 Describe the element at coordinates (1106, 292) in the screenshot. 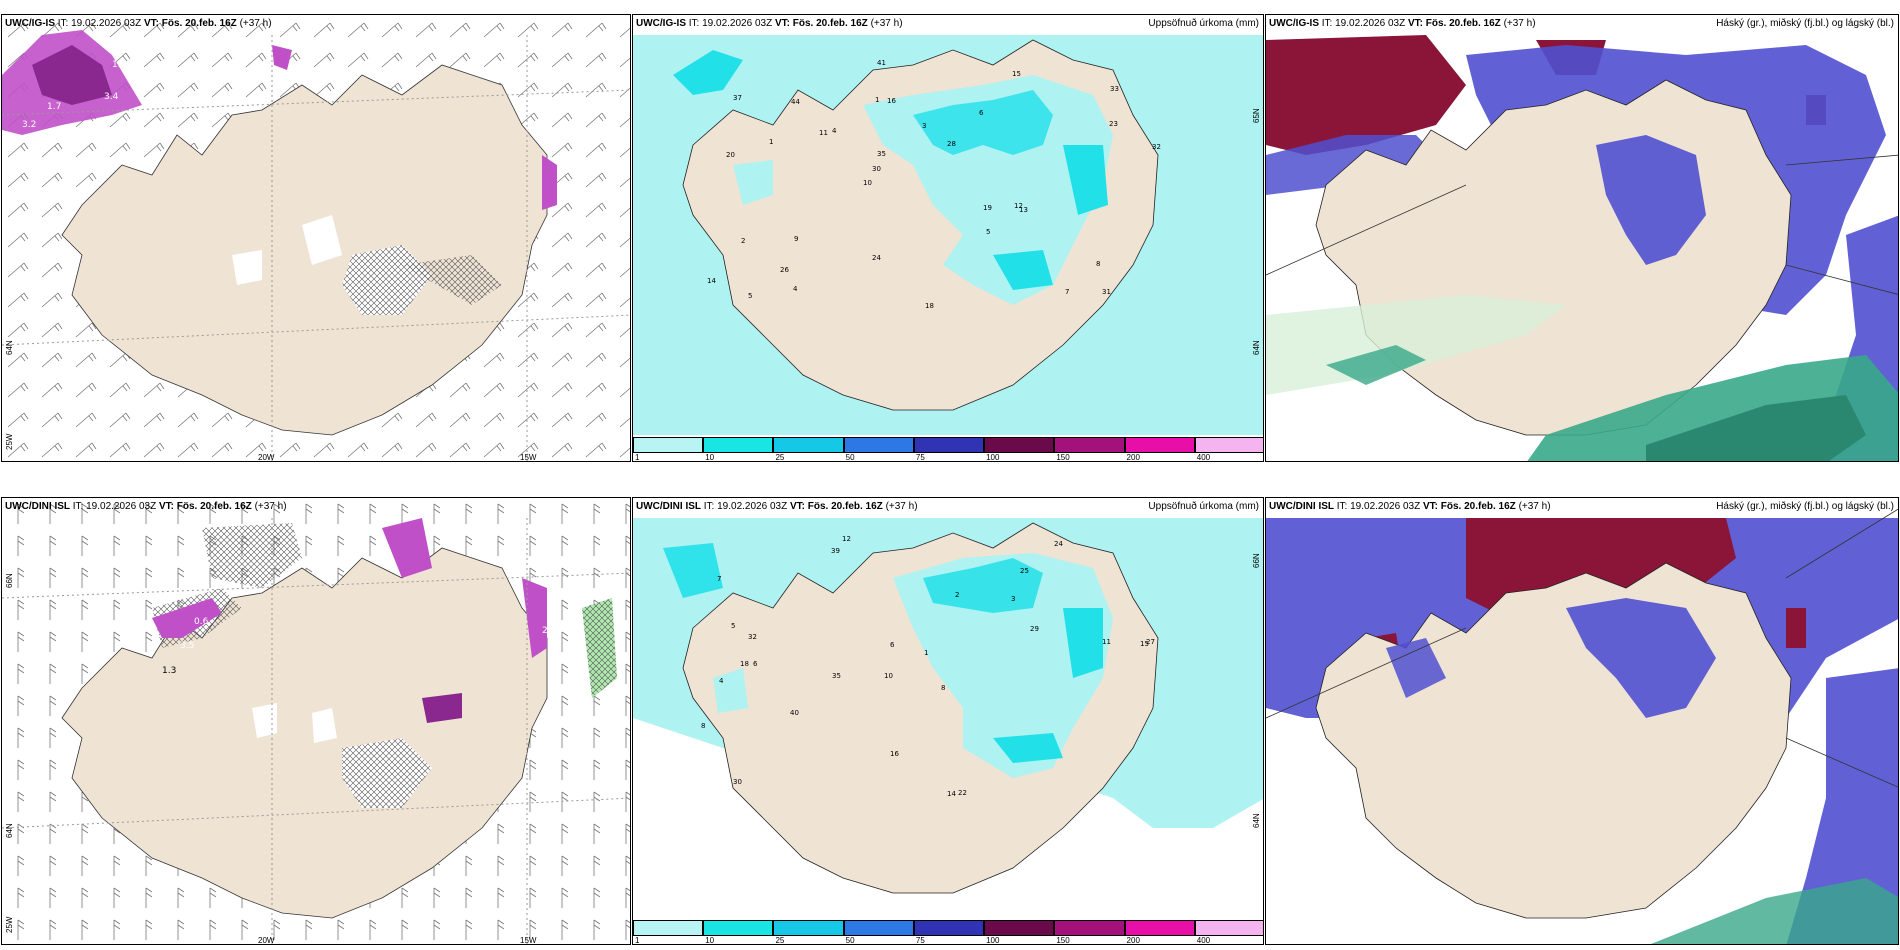

I see `precip-value-label: 31` at that location.